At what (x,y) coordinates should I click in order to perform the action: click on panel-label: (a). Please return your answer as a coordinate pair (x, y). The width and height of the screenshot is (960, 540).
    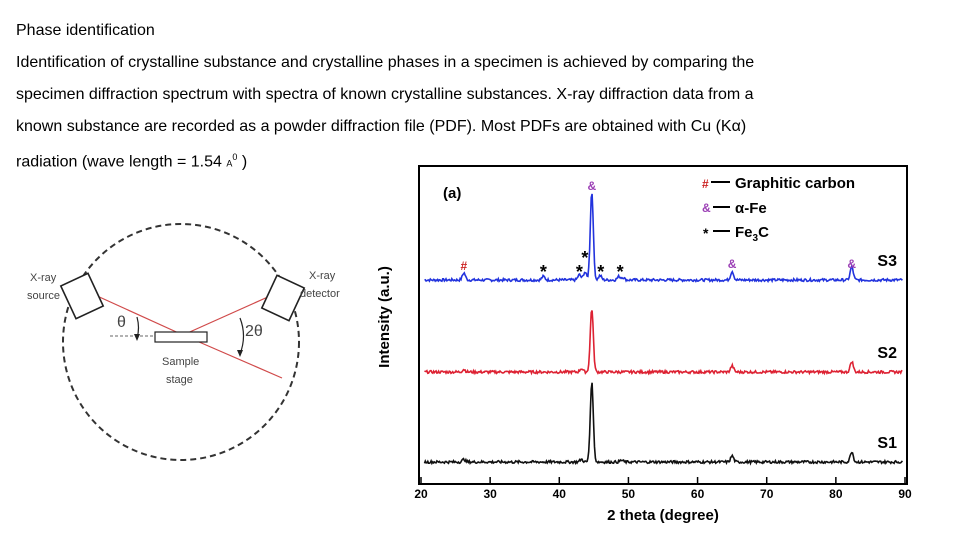
    Looking at the image, I should click on (452, 193).